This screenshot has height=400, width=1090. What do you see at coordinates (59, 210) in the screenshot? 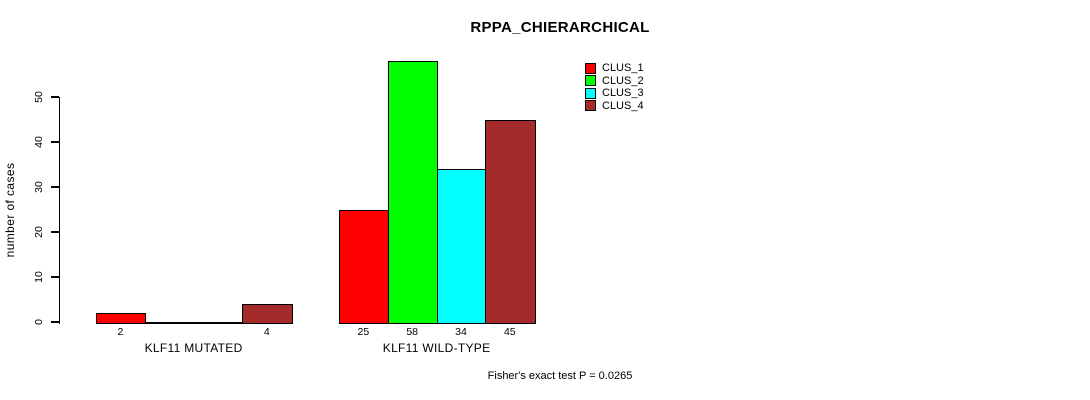
I see `y-axis-line` at bounding box center [59, 210].